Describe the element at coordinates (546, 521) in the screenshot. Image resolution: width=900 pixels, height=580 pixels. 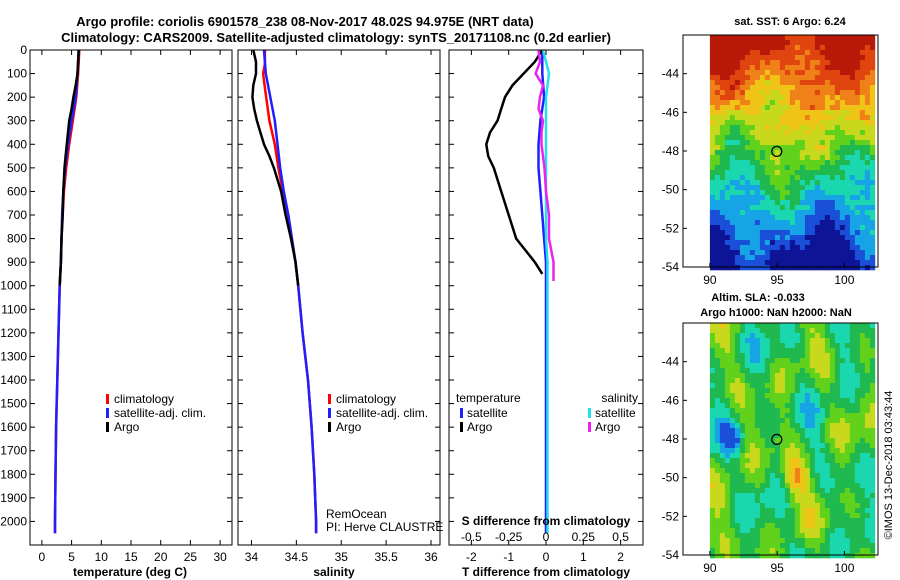
I see `difference-x2label: S difference from climatology` at that location.